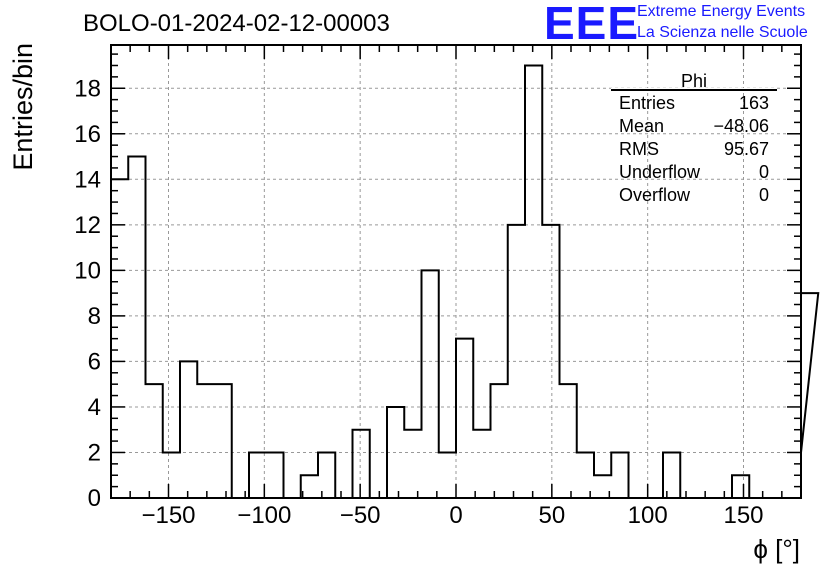 The height and width of the screenshot is (572, 836). Describe the element at coordinates (754, 103) in the screenshot. I see `stats-value: 163` at that location.